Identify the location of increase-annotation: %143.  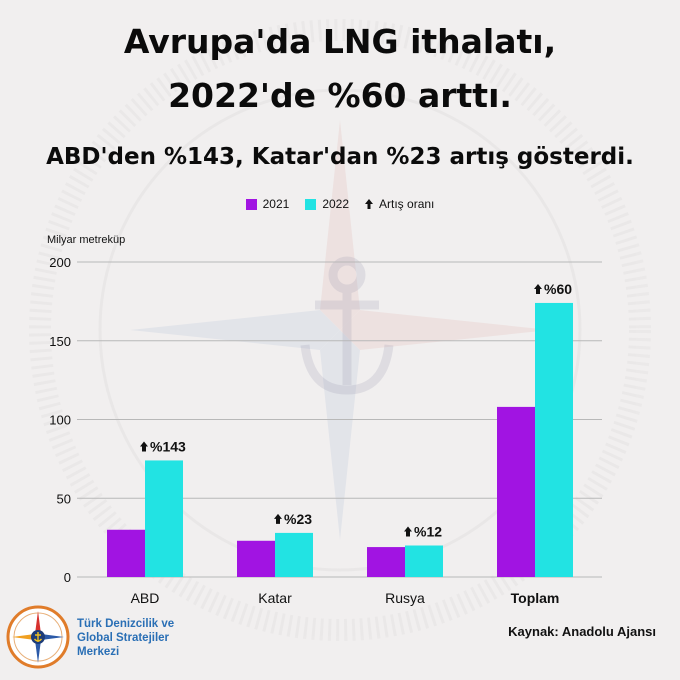
(163, 446).